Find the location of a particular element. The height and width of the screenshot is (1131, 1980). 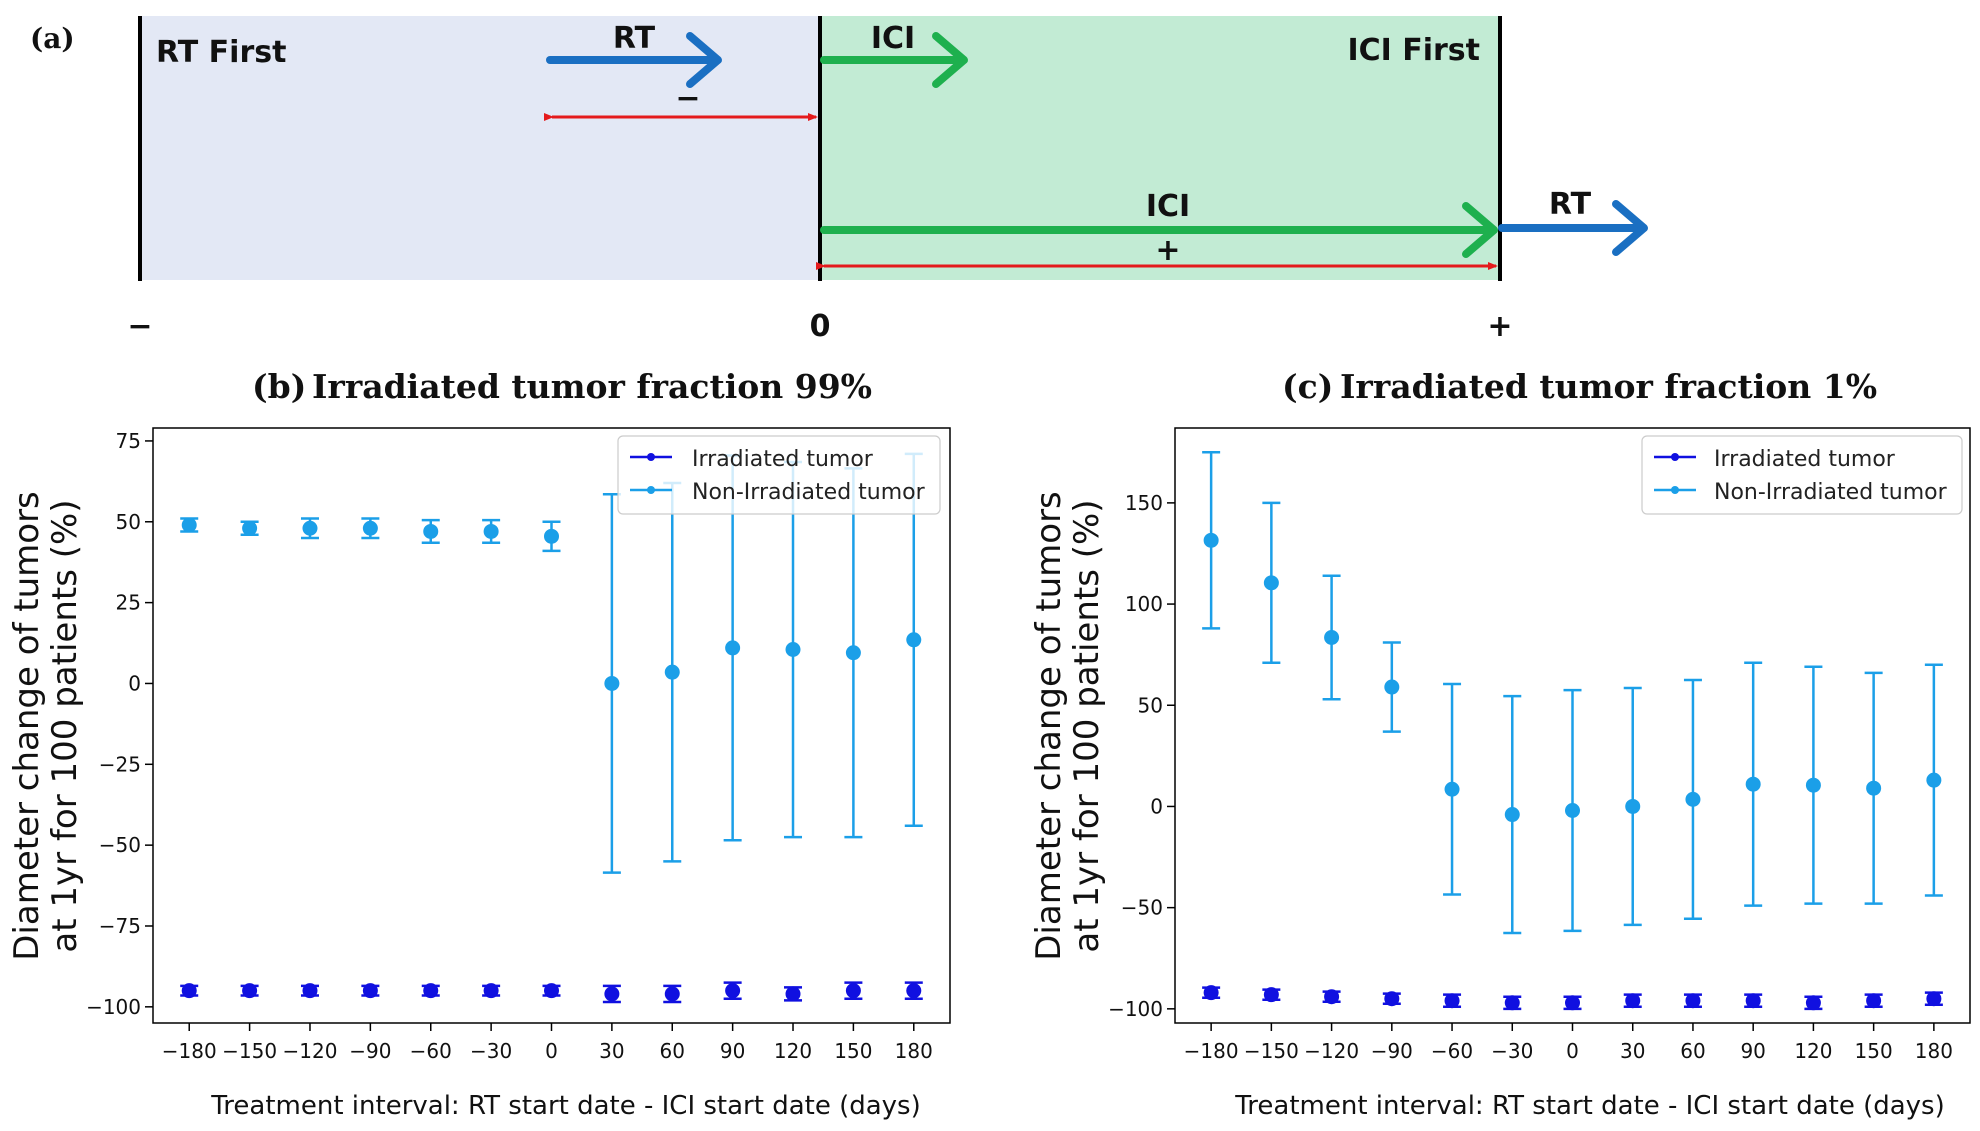

chart-c-legend-non-irradiated-label: Non-Irradiated tumor is located at coordinates (1831, 492).